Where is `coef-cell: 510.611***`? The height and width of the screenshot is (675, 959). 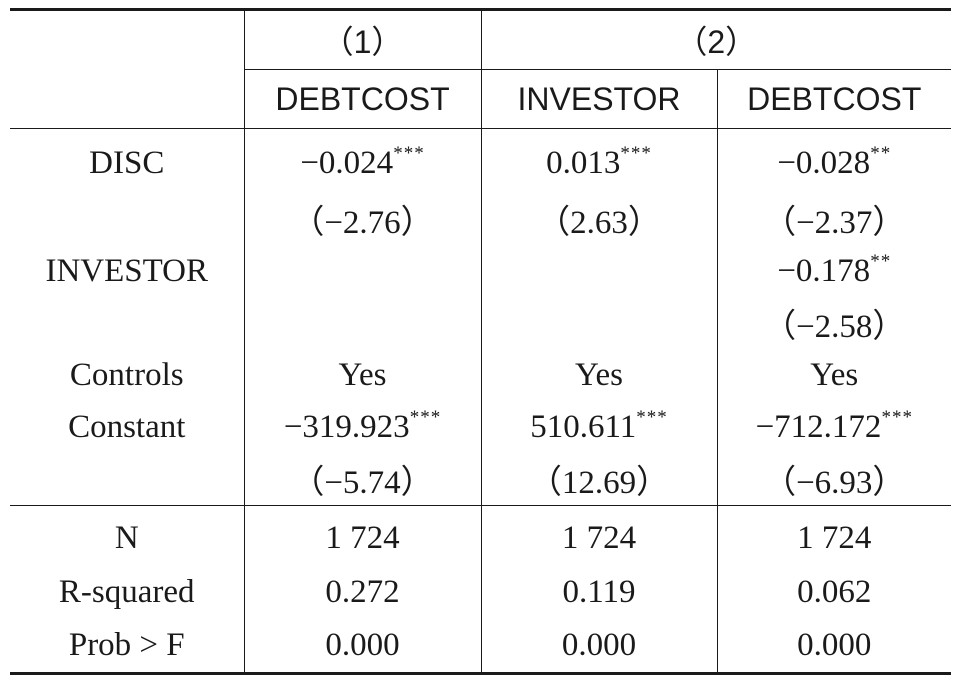 coef-cell: 510.611*** is located at coordinates (598, 427).